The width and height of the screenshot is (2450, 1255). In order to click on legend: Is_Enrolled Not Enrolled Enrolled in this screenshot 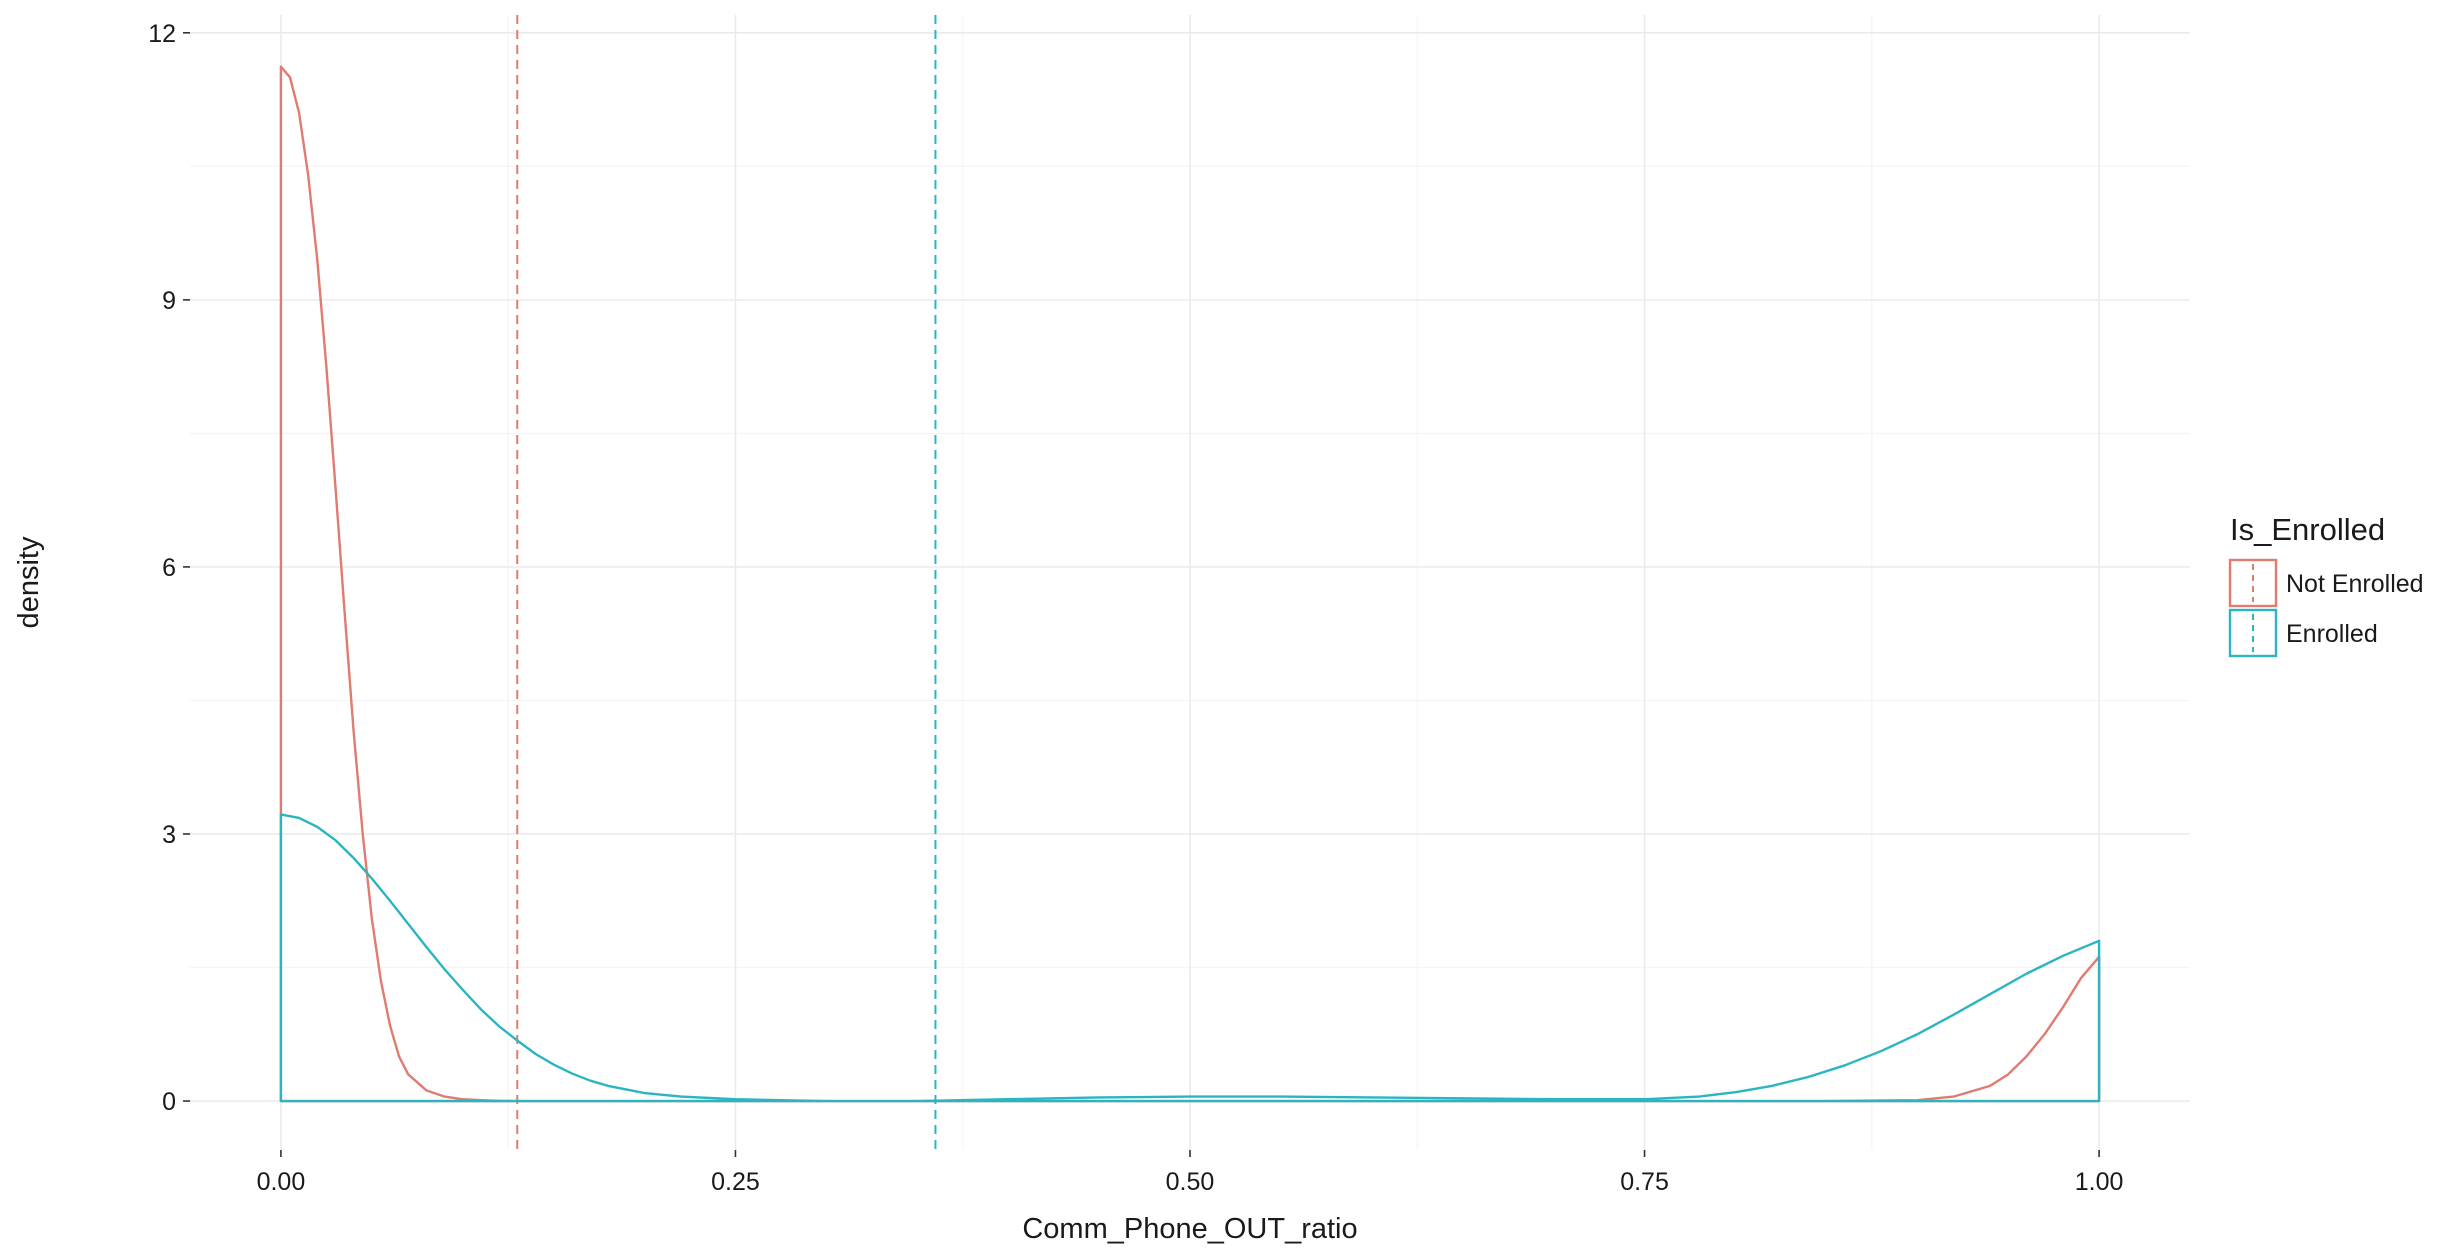, I will do `click(2326, 585)`.